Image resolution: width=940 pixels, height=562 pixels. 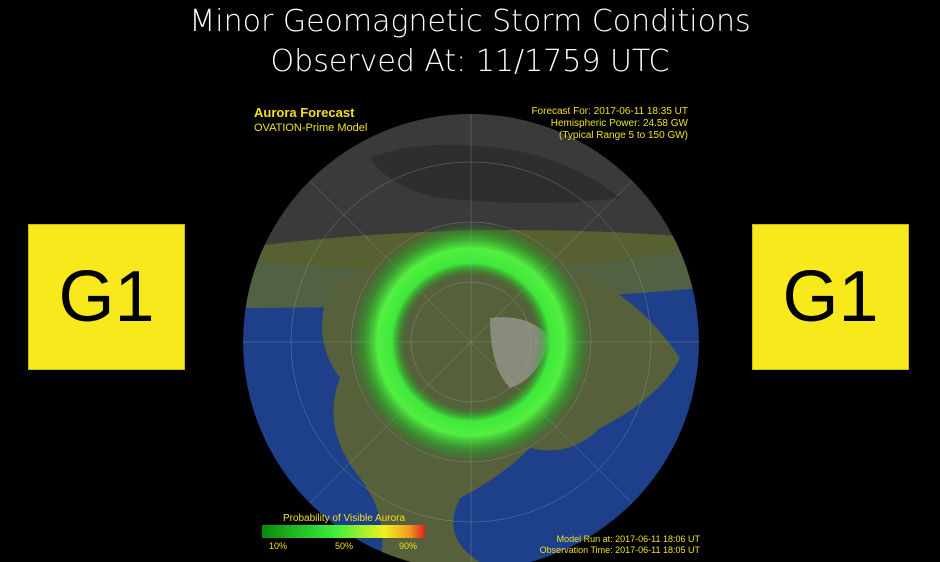 What do you see at coordinates (344, 518) in the screenshot?
I see `legend-title: Probability of Visible Aurora` at bounding box center [344, 518].